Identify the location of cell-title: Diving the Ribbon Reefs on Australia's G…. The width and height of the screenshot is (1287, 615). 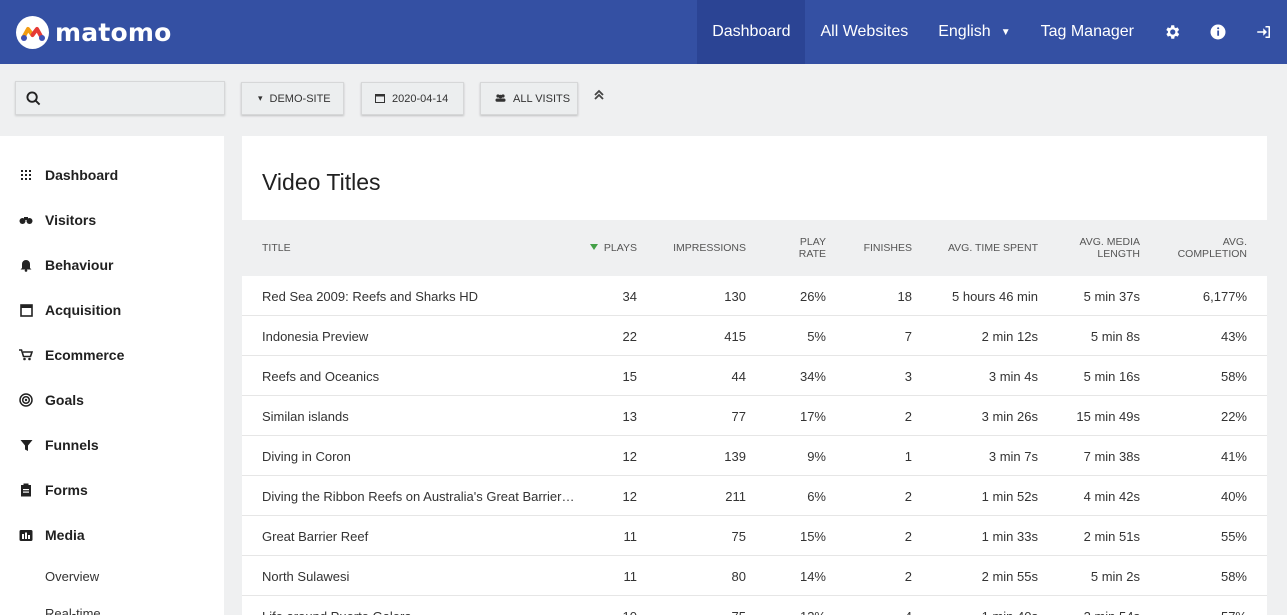
(418, 496).